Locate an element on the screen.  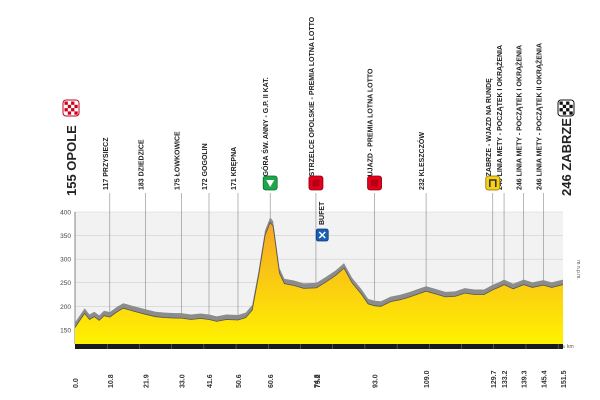
x-tick-label: 74.8 is located at coordinates (317, 381).